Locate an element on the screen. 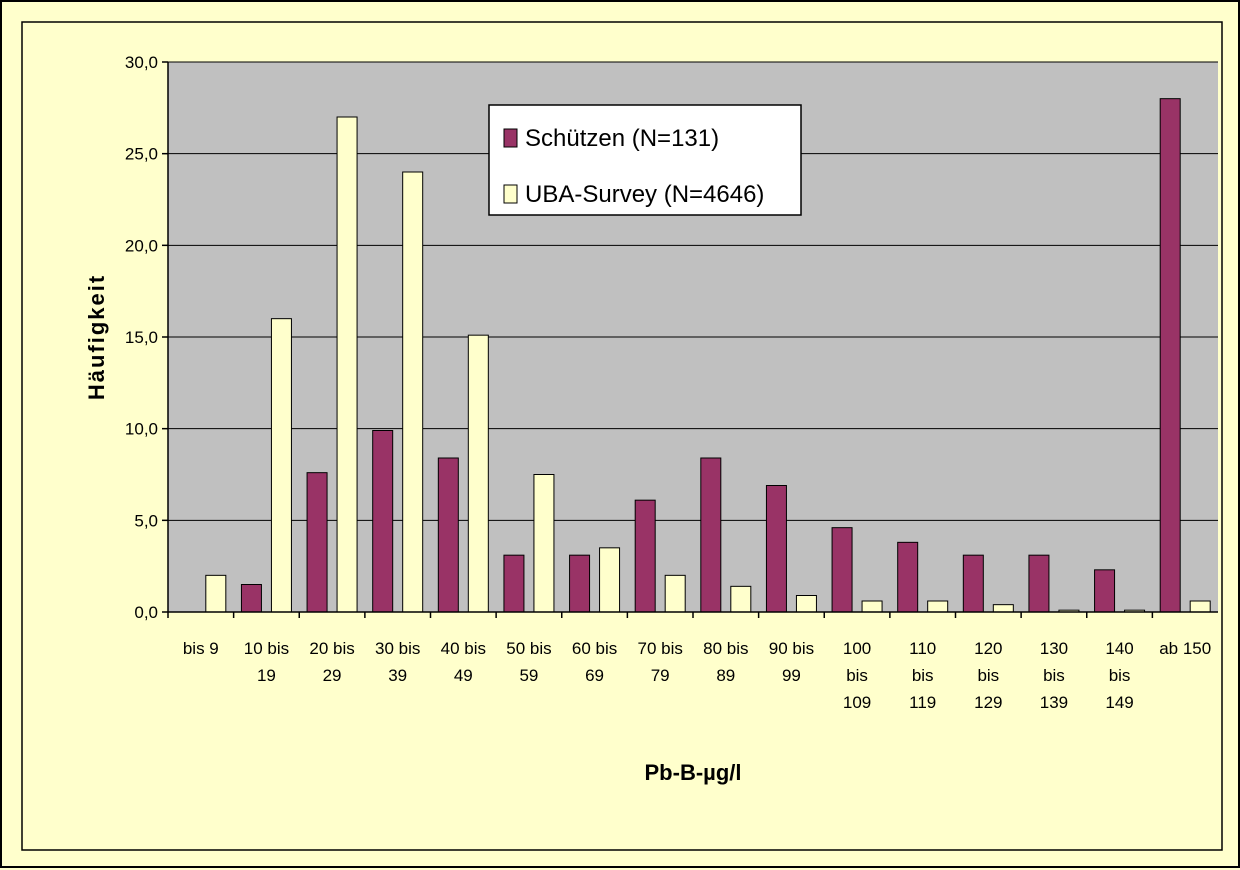 Image resolution: width=1240 pixels, height=870 pixels. y-tick-label: 0,0 is located at coordinates (146, 612).